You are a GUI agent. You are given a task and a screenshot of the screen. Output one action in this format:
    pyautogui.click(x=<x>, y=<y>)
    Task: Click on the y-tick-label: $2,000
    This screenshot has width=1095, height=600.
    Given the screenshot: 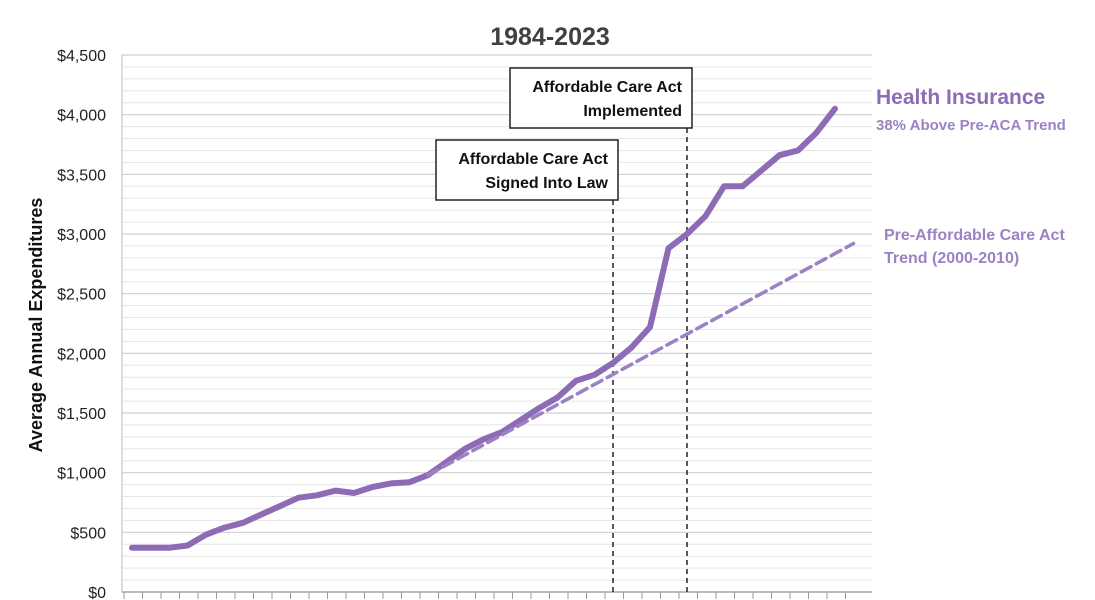 What is the action you would take?
    pyautogui.click(x=81, y=354)
    